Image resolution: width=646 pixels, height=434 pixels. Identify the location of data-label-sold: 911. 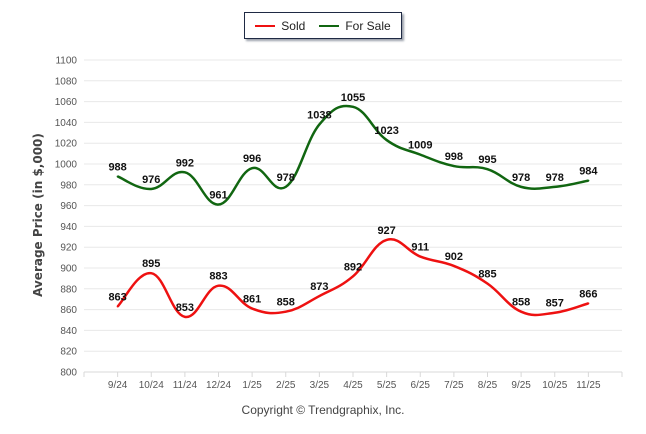
(420, 248).